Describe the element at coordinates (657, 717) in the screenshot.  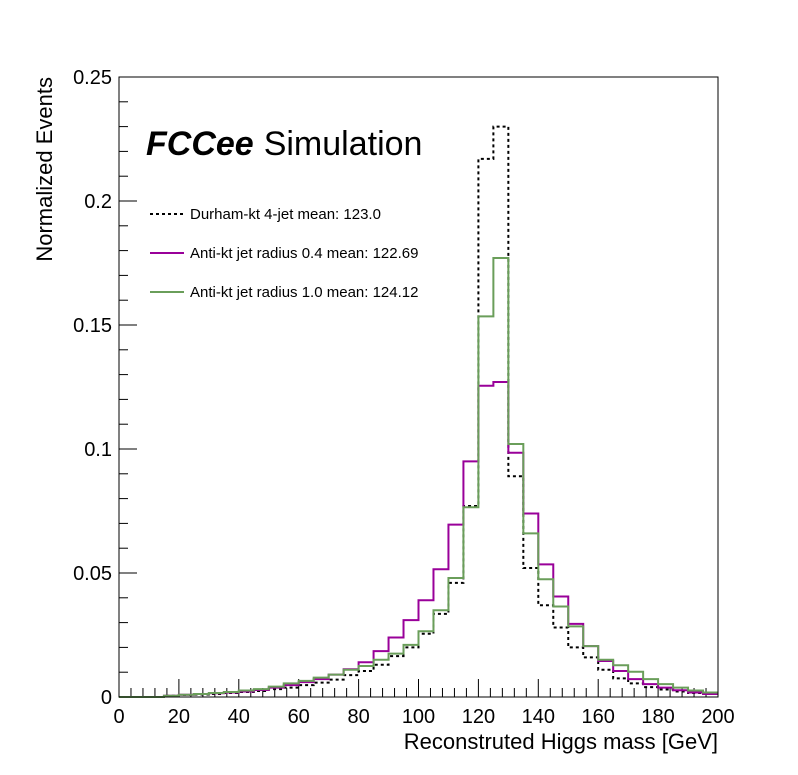
I see `x-tick-label: 180` at that location.